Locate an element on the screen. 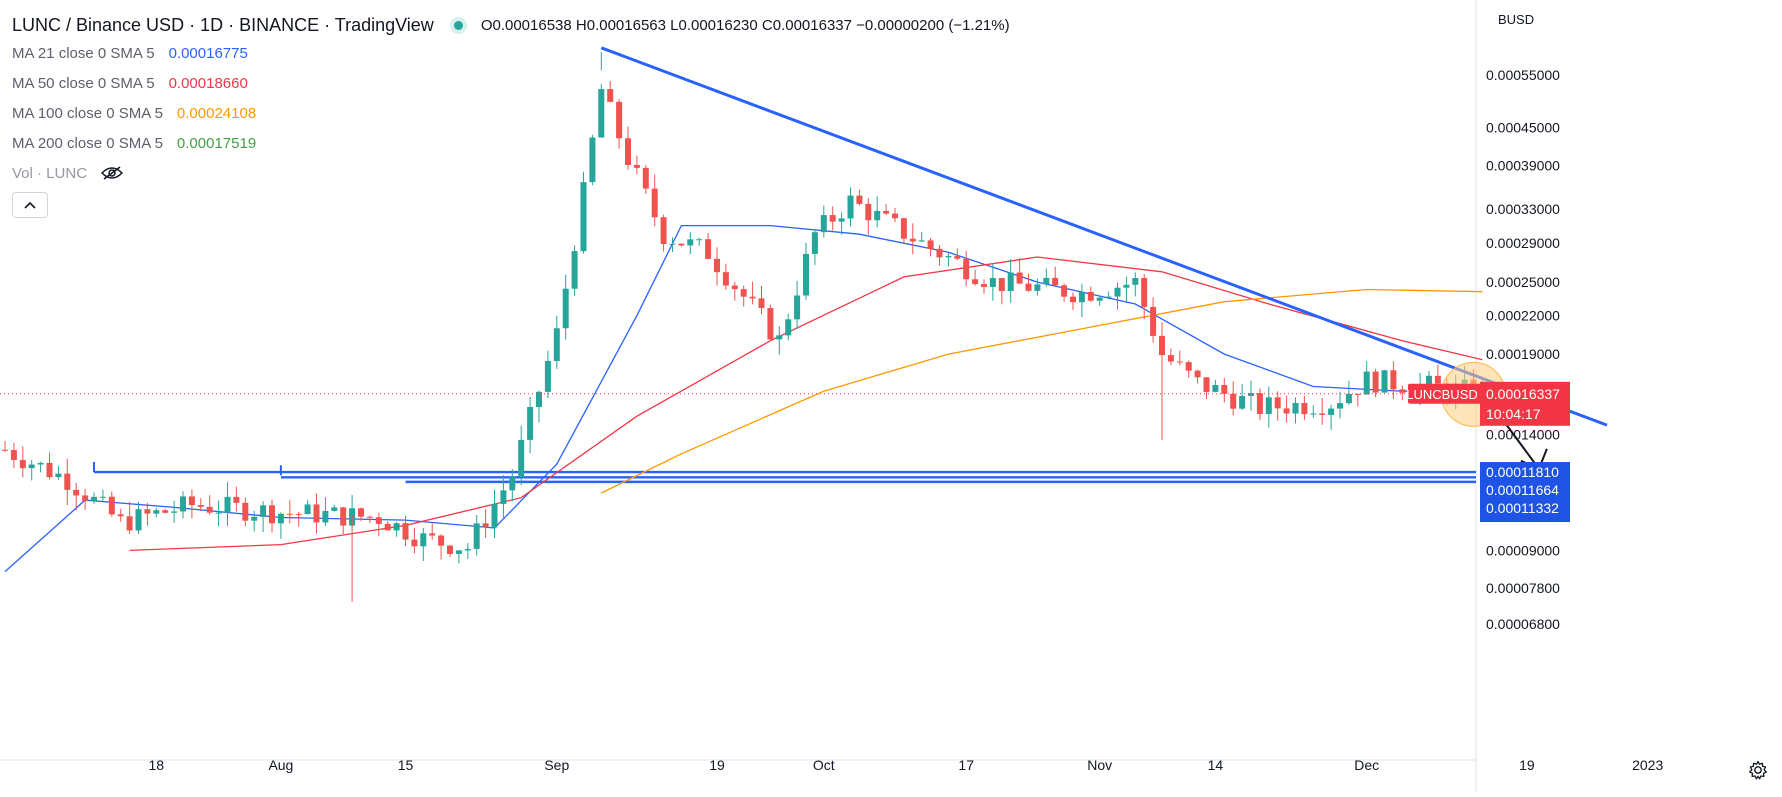  indicator-ma200: MA 200 close 0 SMA 5 0.00017519 is located at coordinates (511, 143).